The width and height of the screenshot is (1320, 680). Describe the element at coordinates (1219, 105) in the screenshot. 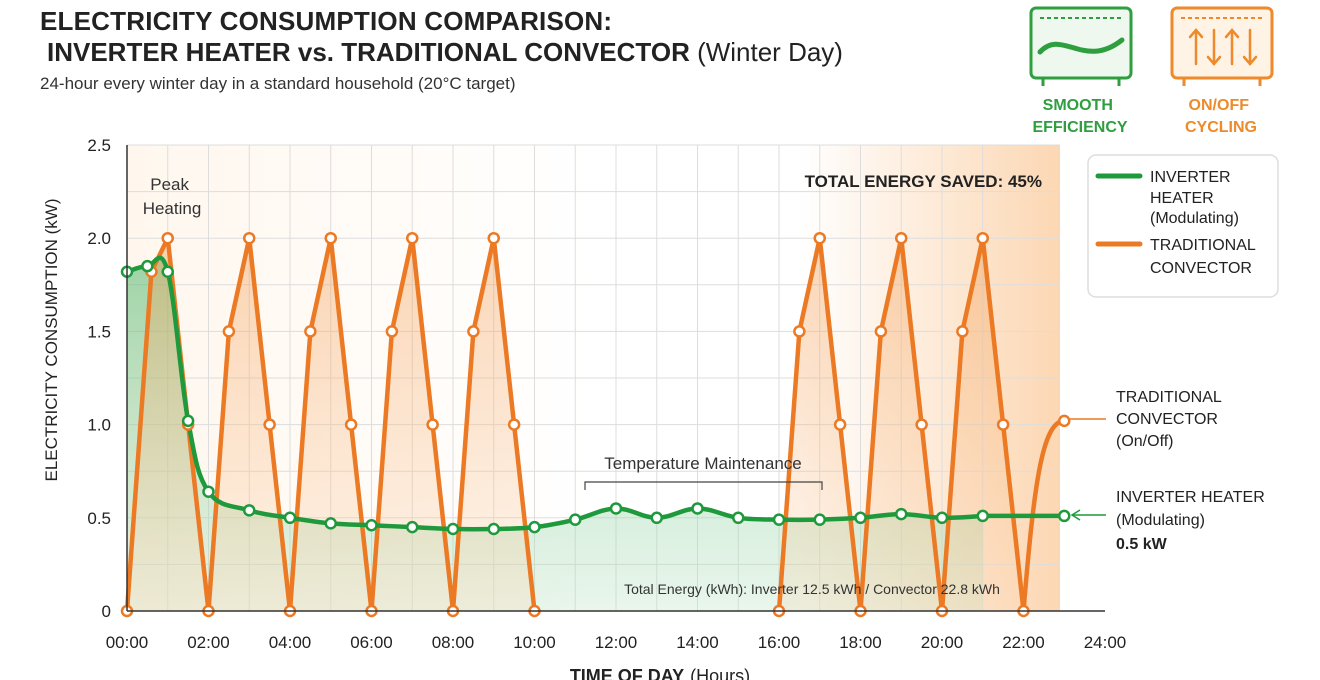

I see `badge-cycling-line1: ON/OFF` at that location.